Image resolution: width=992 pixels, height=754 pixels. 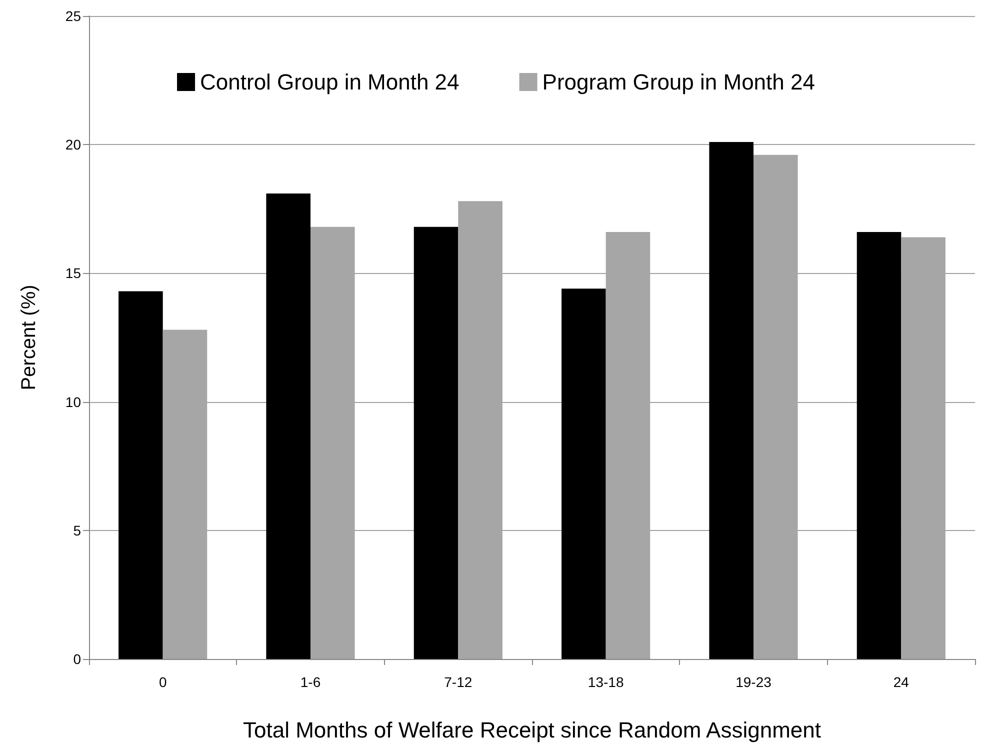 I want to click on y-tick-label: 20, so click(x=73, y=144).